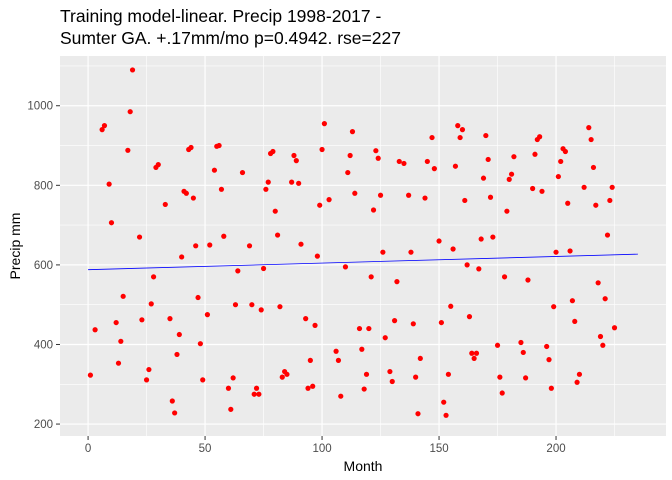 Image resolution: width=672 pixels, height=480 pixels. Describe the element at coordinates (363, 262) in the screenshot. I see `trend-line-group` at that location.